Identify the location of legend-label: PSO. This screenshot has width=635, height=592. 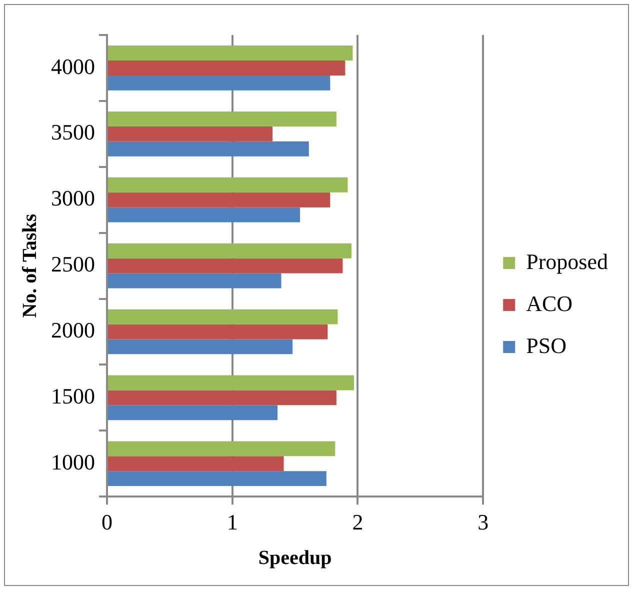
(546, 345).